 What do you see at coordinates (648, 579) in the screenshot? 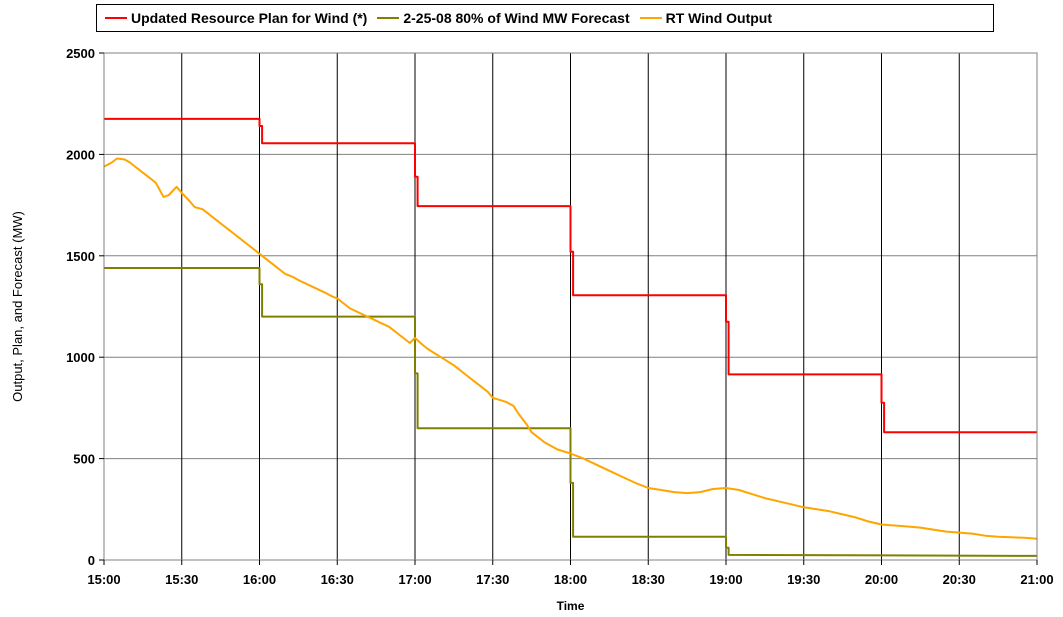
I see `x-tick-label: 18:30` at bounding box center [648, 579].